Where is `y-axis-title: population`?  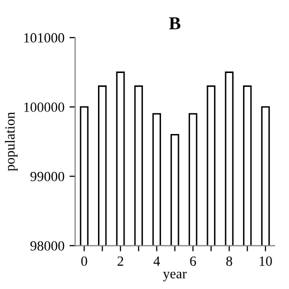
y-axis-title: population is located at coordinates (11, 142).